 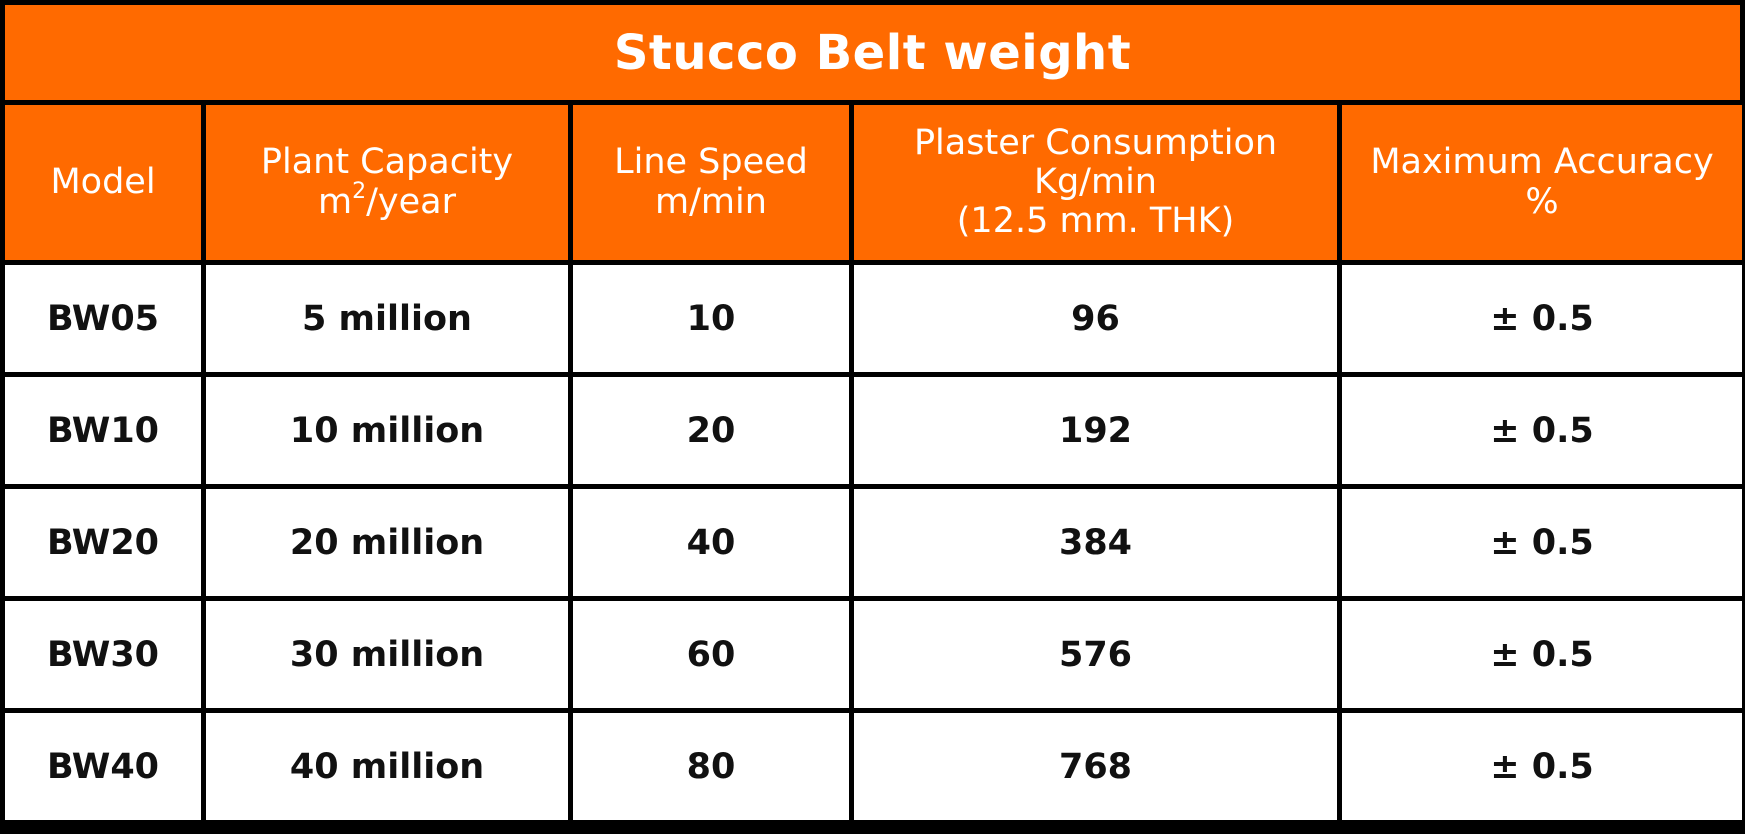 I want to click on cell-plaster-consumption: 768, so click(x=1095, y=766).